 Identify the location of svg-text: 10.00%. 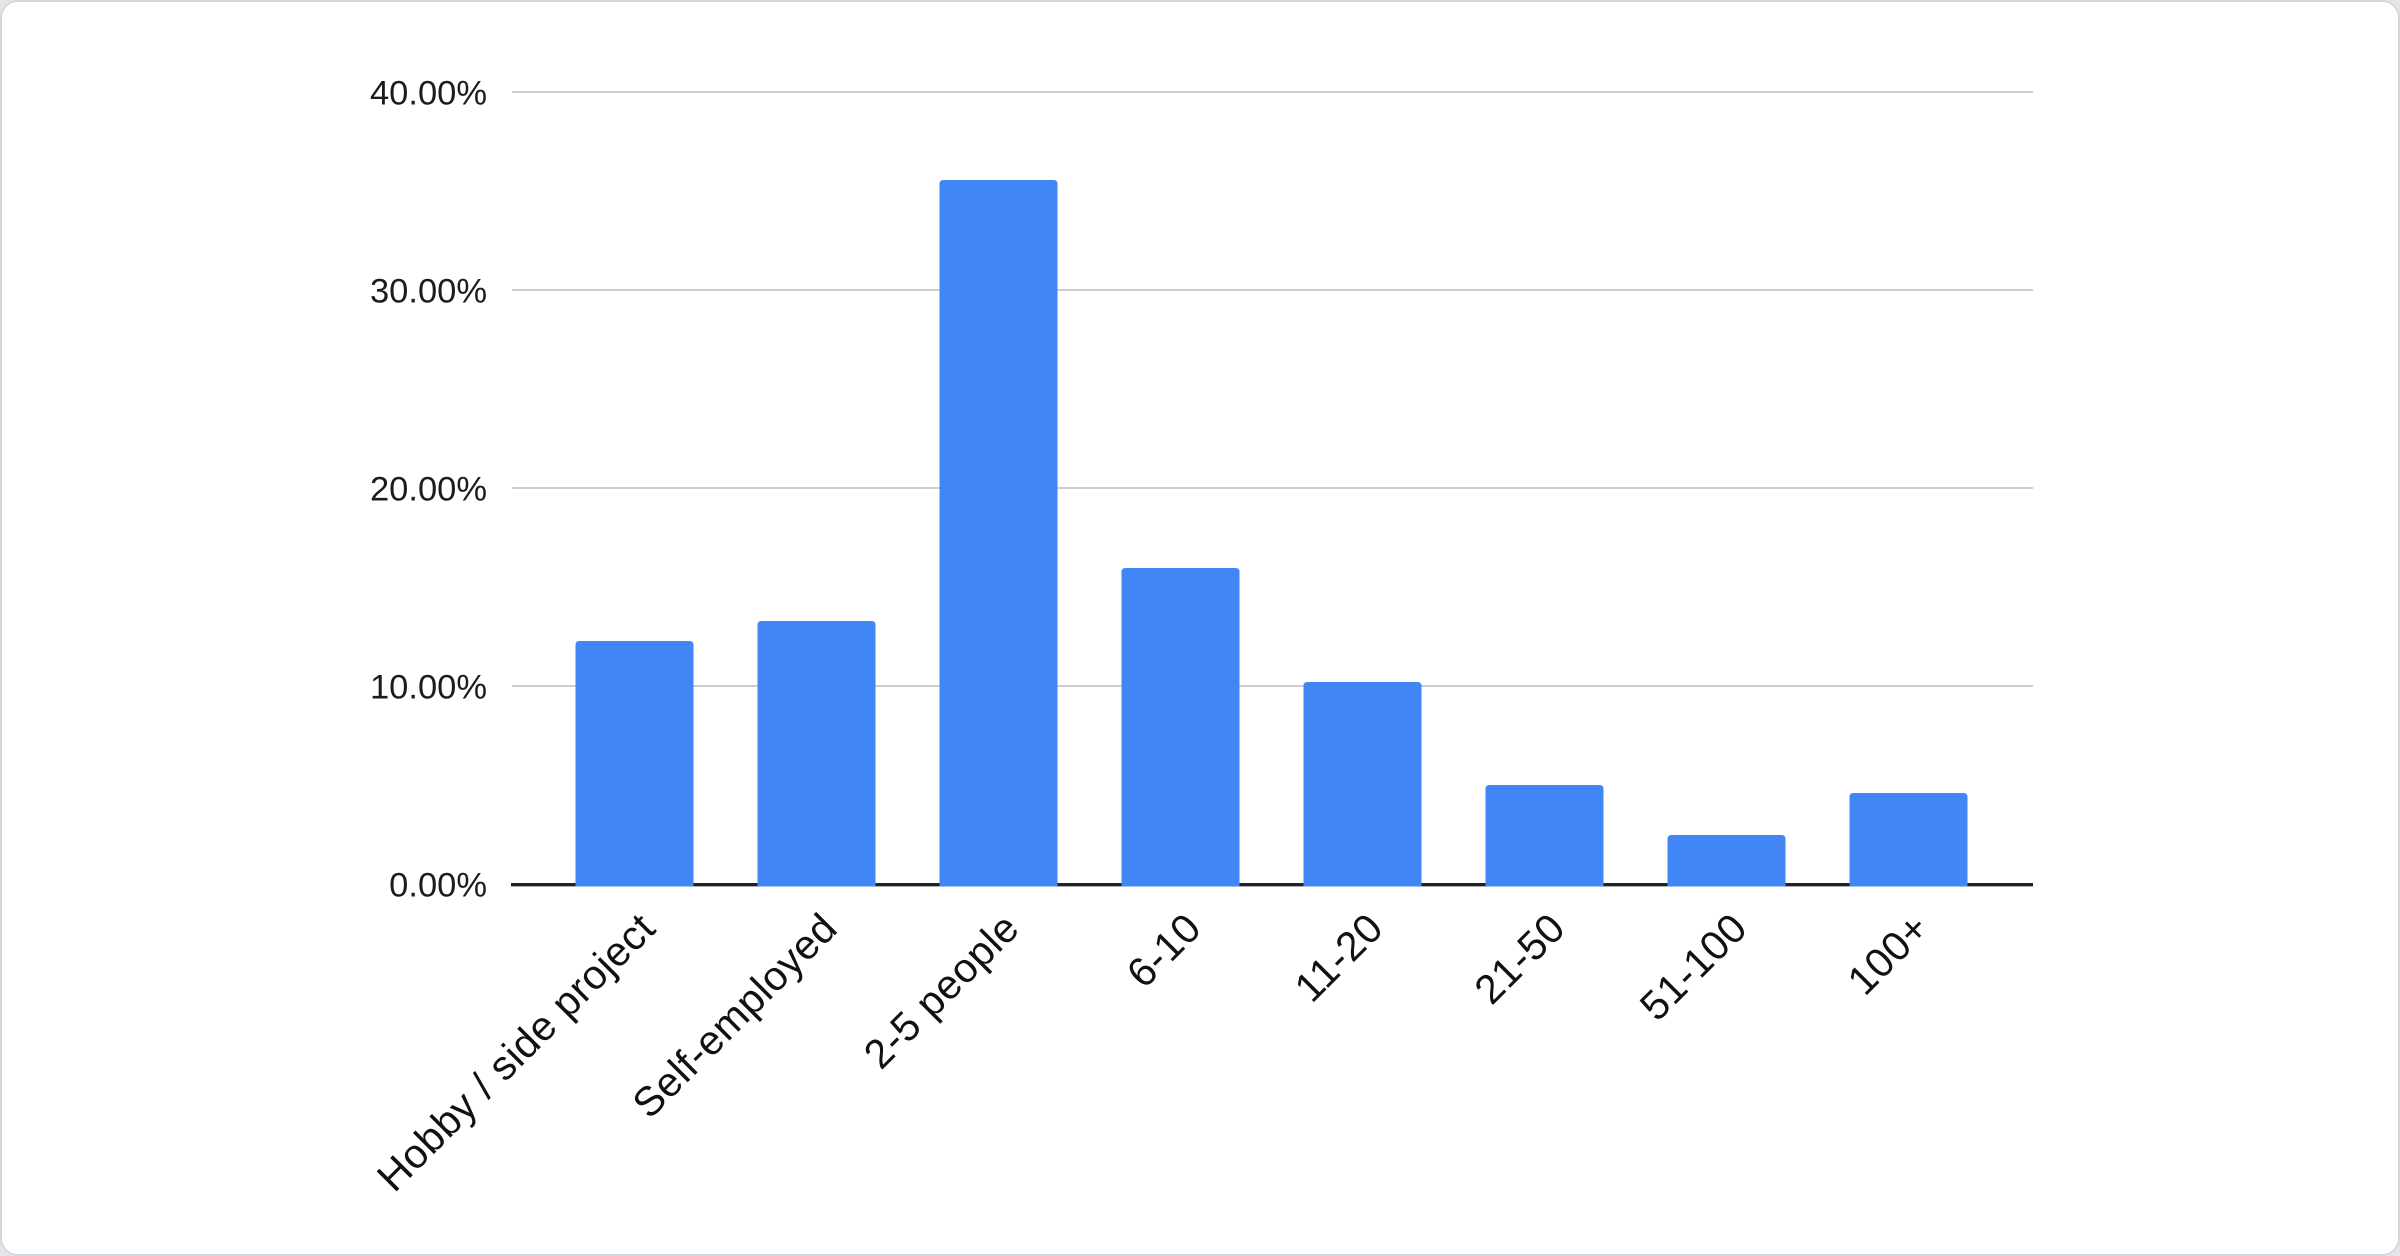
(428, 688).